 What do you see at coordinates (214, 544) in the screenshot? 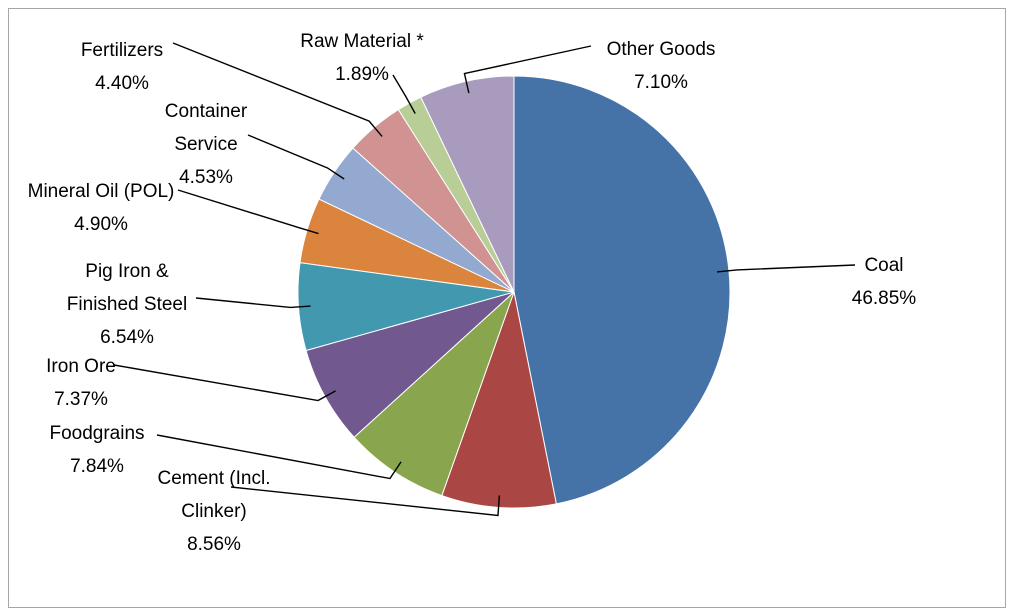
I see `slice-value-label: 8.56%` at bounding box center [214, 544].